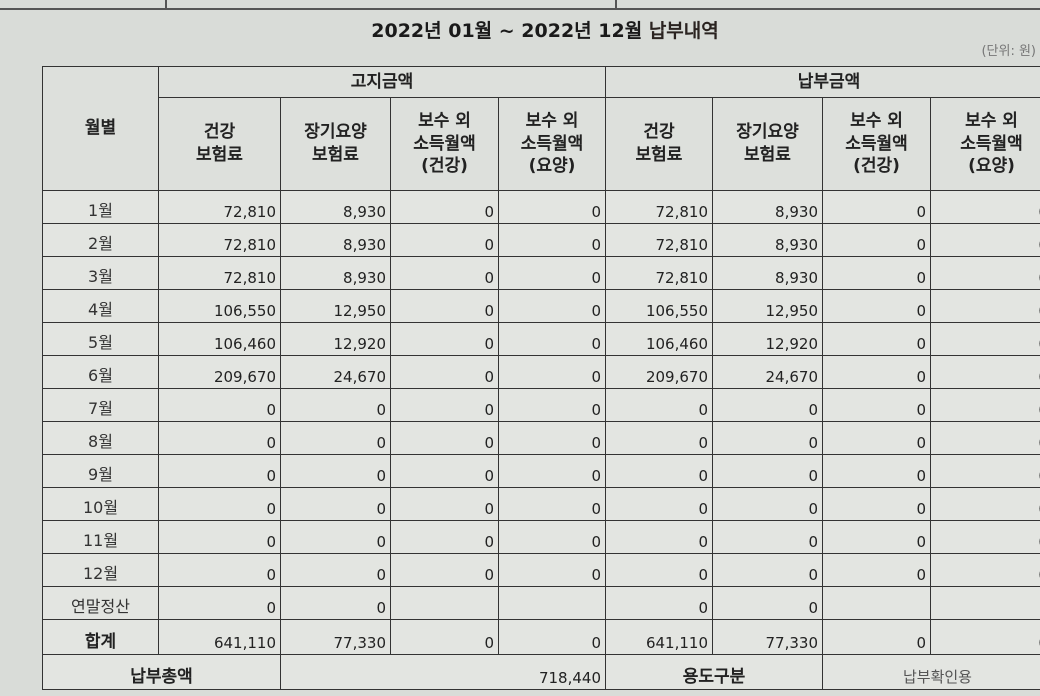 The height and width of the screenshot is (696, 1040). What do you see at coordinates (659, 637) in the screenshot?
I see `total-amount-cell: 641,110` at bounding box center [659, 637].